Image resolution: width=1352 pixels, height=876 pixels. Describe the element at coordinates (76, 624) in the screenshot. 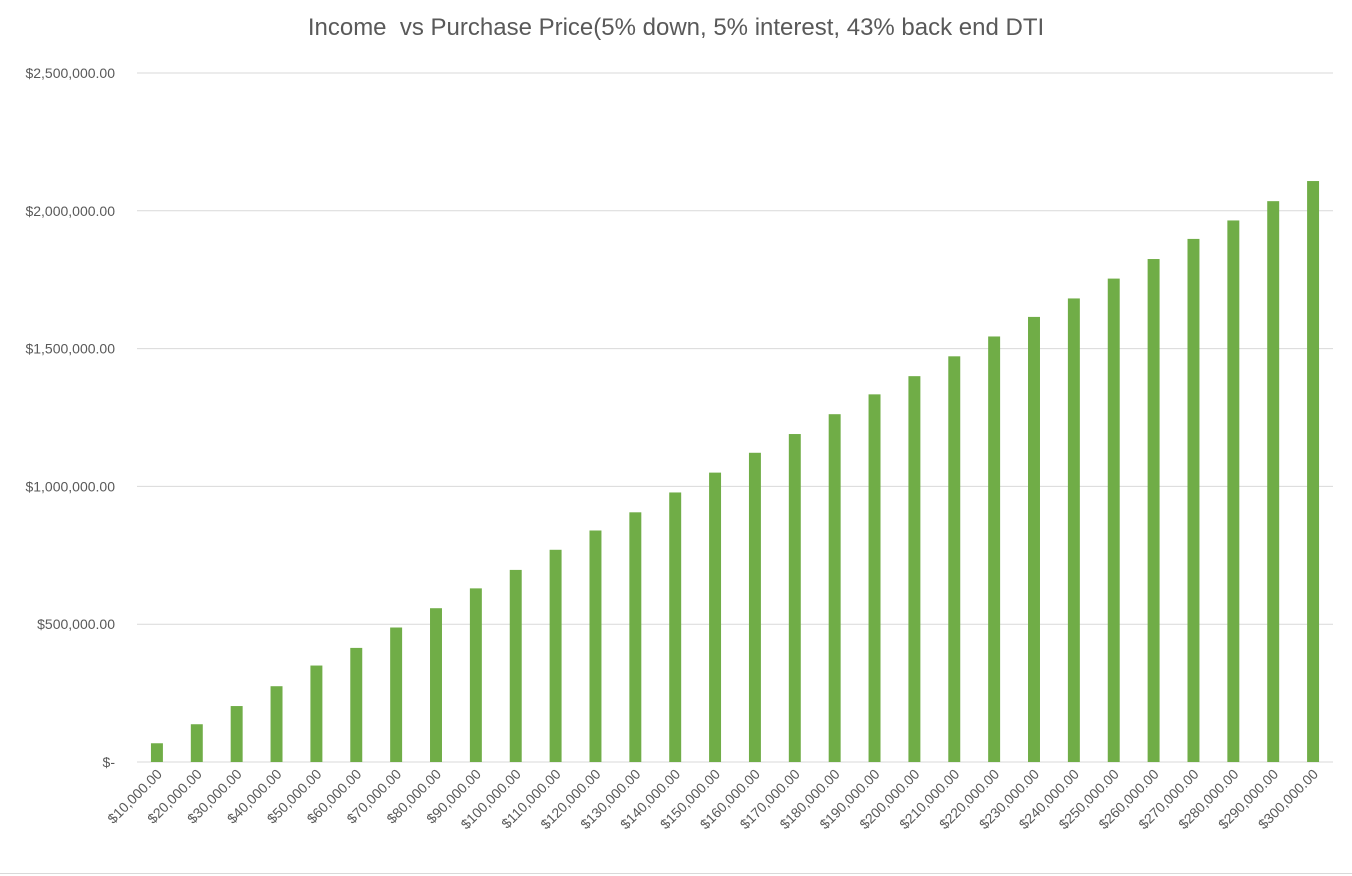

I see `y-tick-label: $500,000.00` at that location.